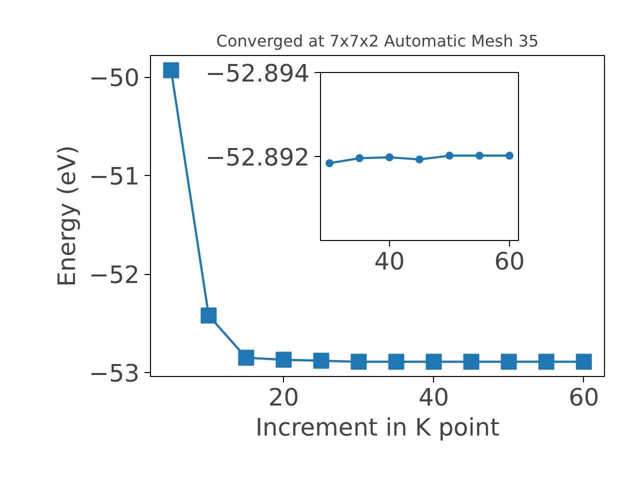  What do you see at coordinates (114, 78) in the screenshot?
I see `y-tick-label: −50` at bounding box center [114, 78].